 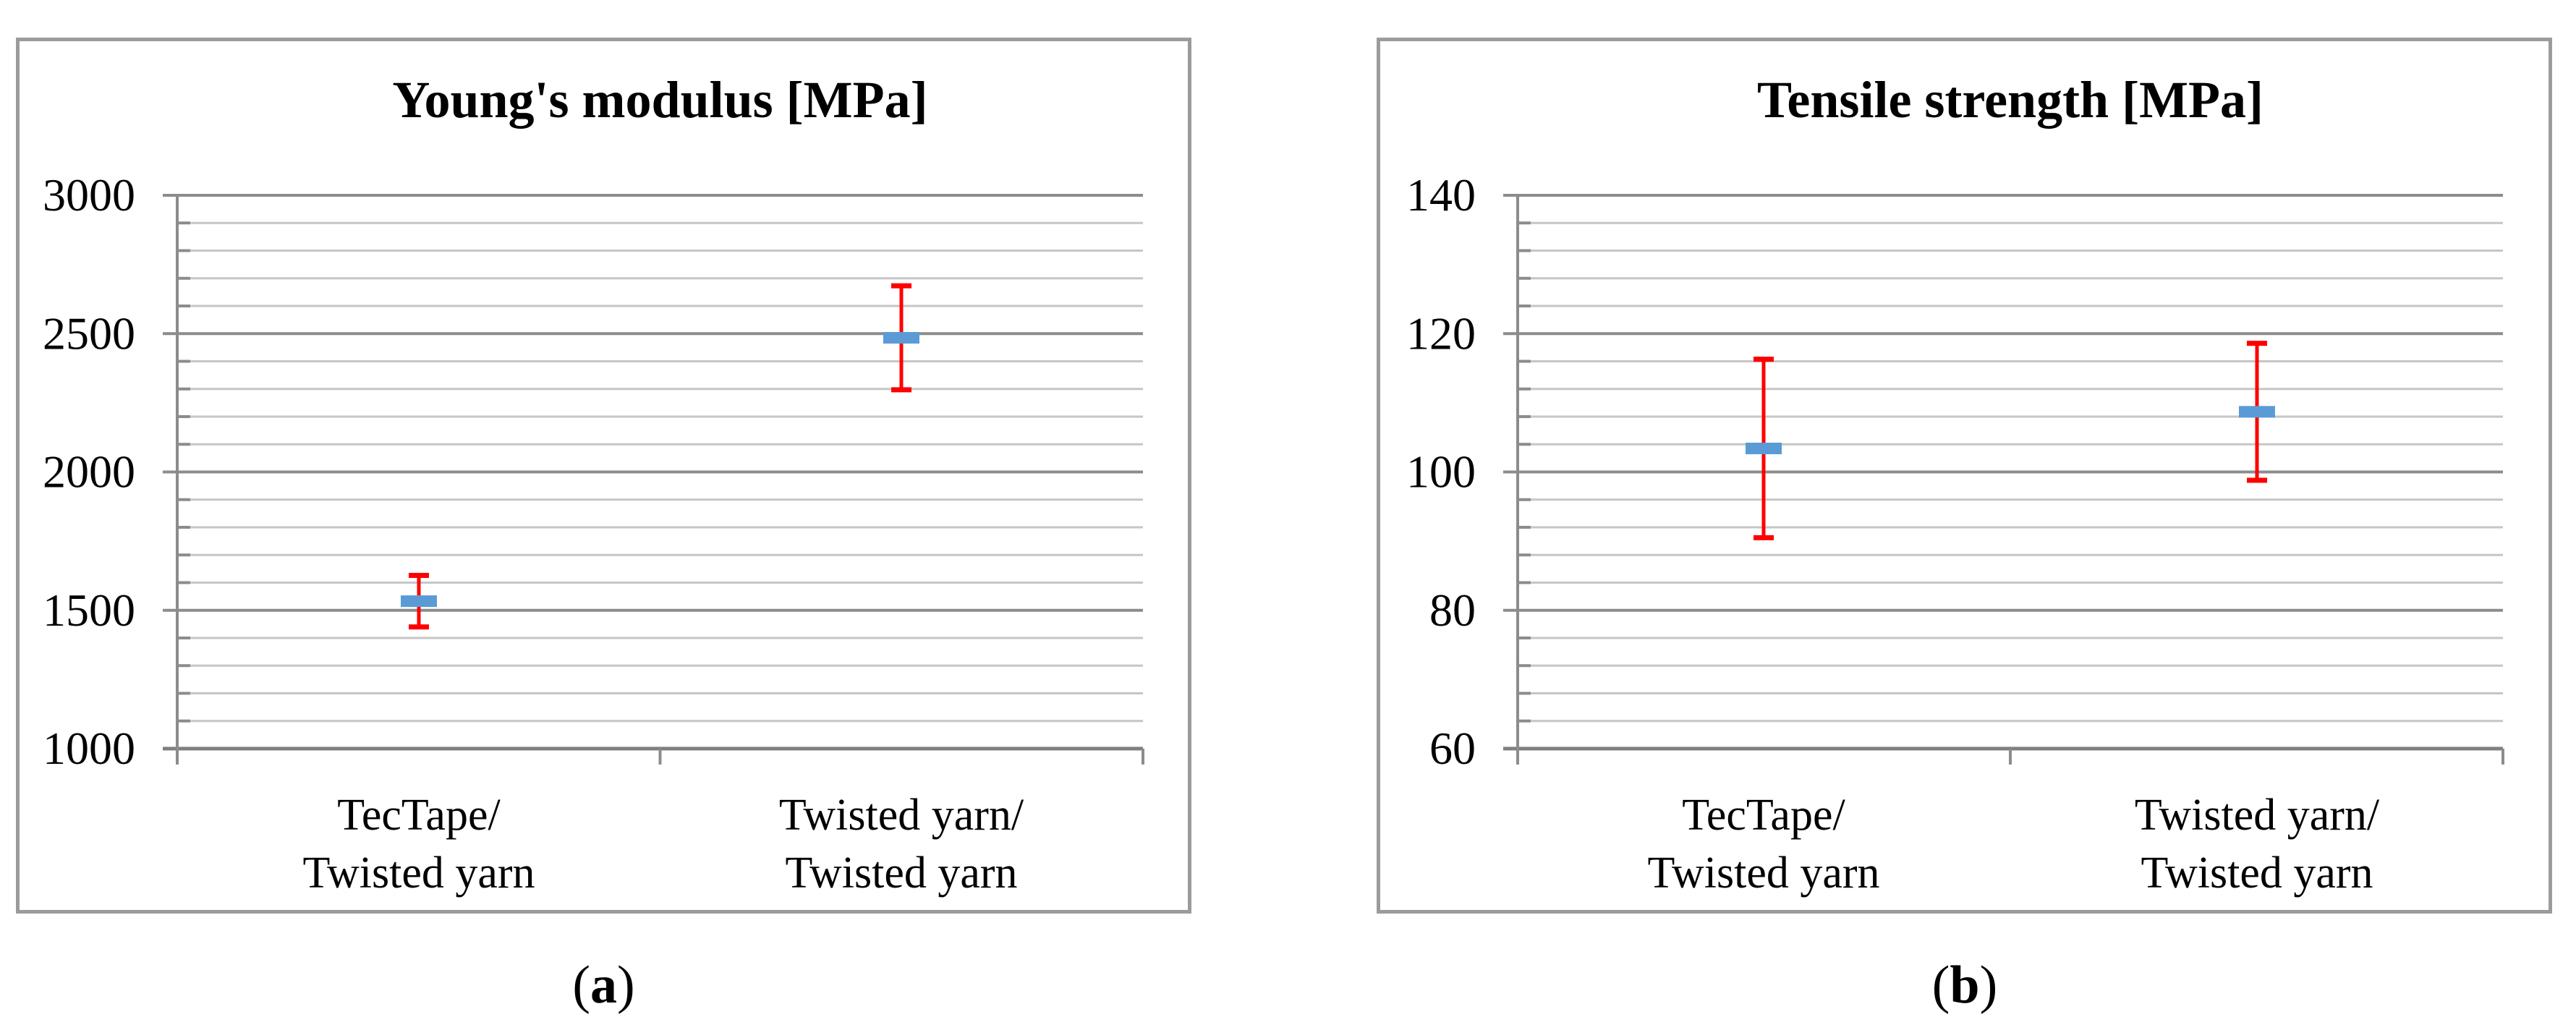 What do you see at coordinates (1441, 195) in the screenshot?
I see `y-tick-label: 140` at bounding box center [1441, 195].